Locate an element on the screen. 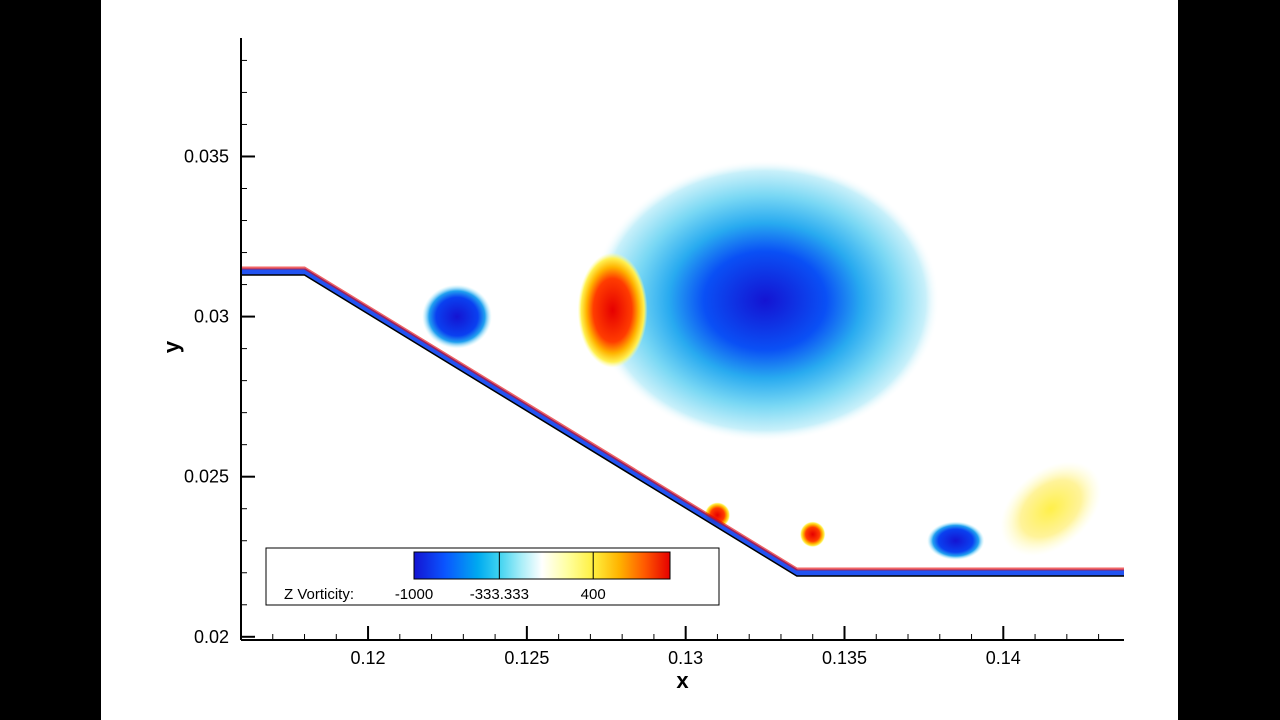 The width and height of the screenshot is (1280, 720). colorbar-tick-label: -333.333 is located at coordinates (499, 594).